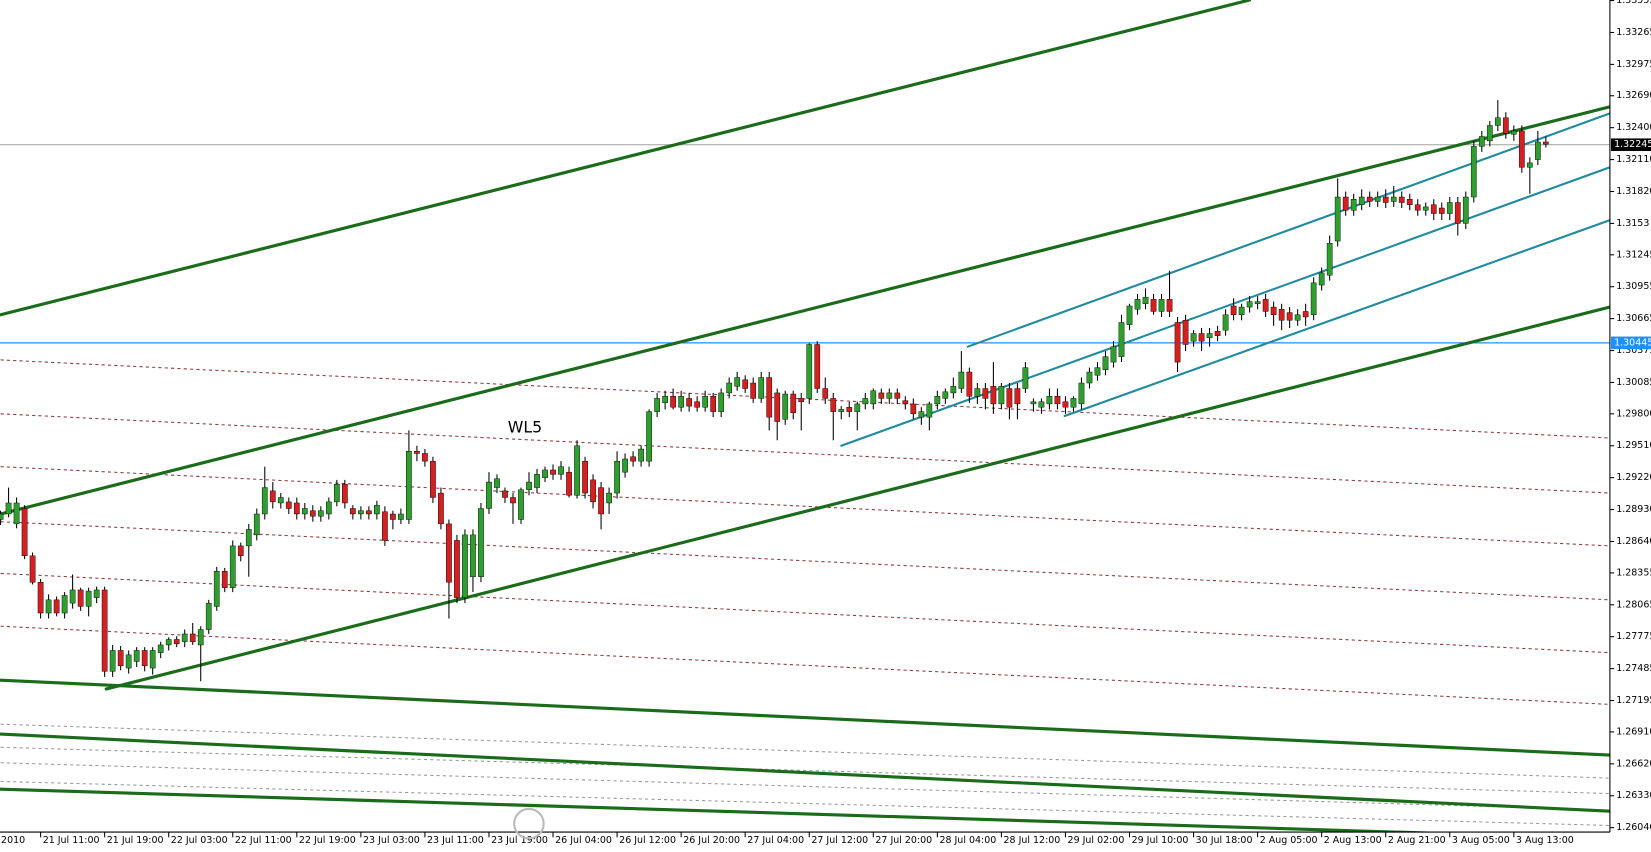 Image resolution: width=1651 pixels, height=852 pixels. What do you see at coordinates (1633, 827) in the screenshot?
I see `y-tick-label: 1.26040` at bounding box center [1633, 827].